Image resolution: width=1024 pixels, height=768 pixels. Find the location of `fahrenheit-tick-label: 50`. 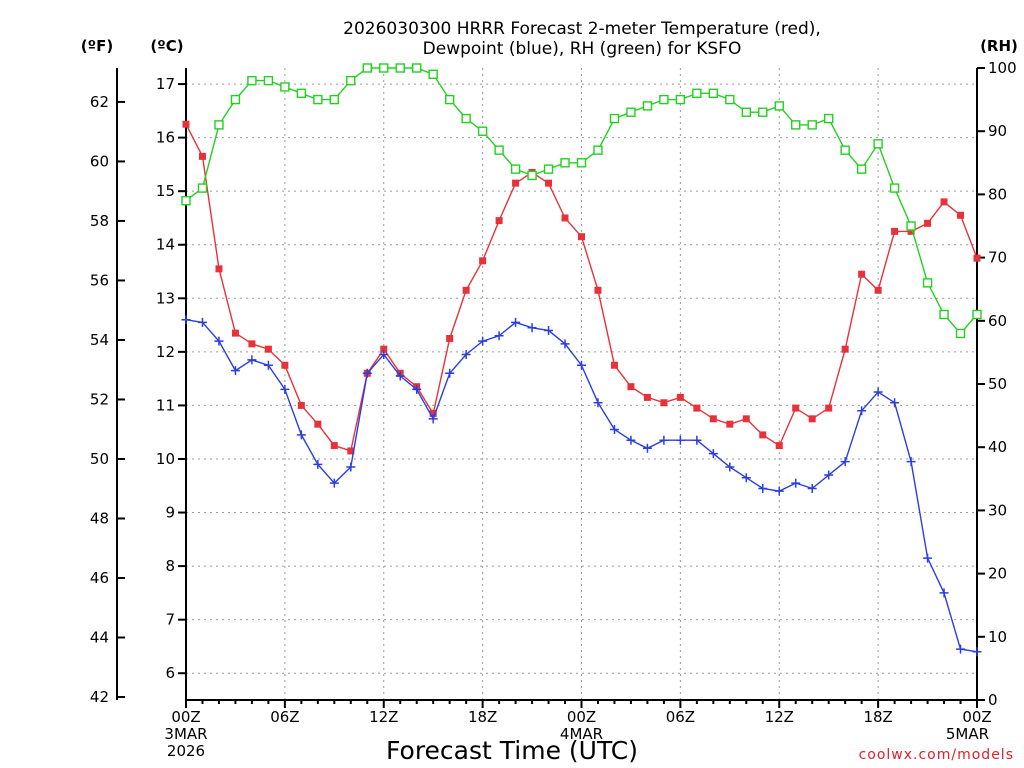

fahrenheit-tick-label: 50 is located at coordinates (99, 459).